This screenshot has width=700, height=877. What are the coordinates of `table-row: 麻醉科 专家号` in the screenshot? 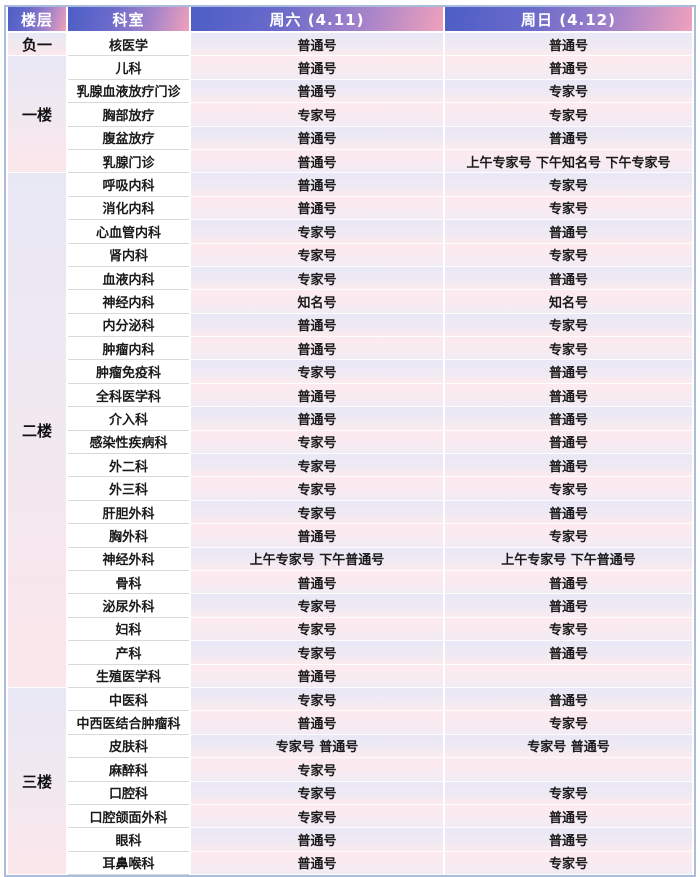 It's located at (350, 770).